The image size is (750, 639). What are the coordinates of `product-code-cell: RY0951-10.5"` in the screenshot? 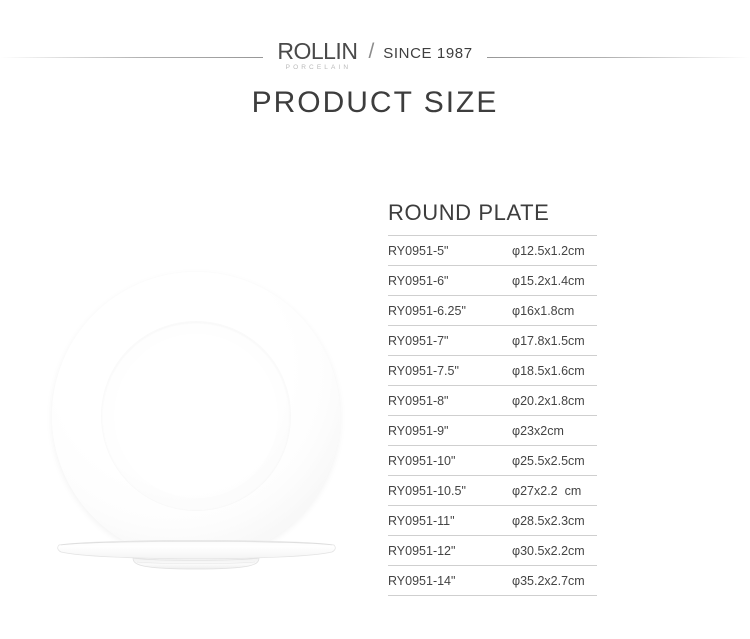 It's located at (450, 490).